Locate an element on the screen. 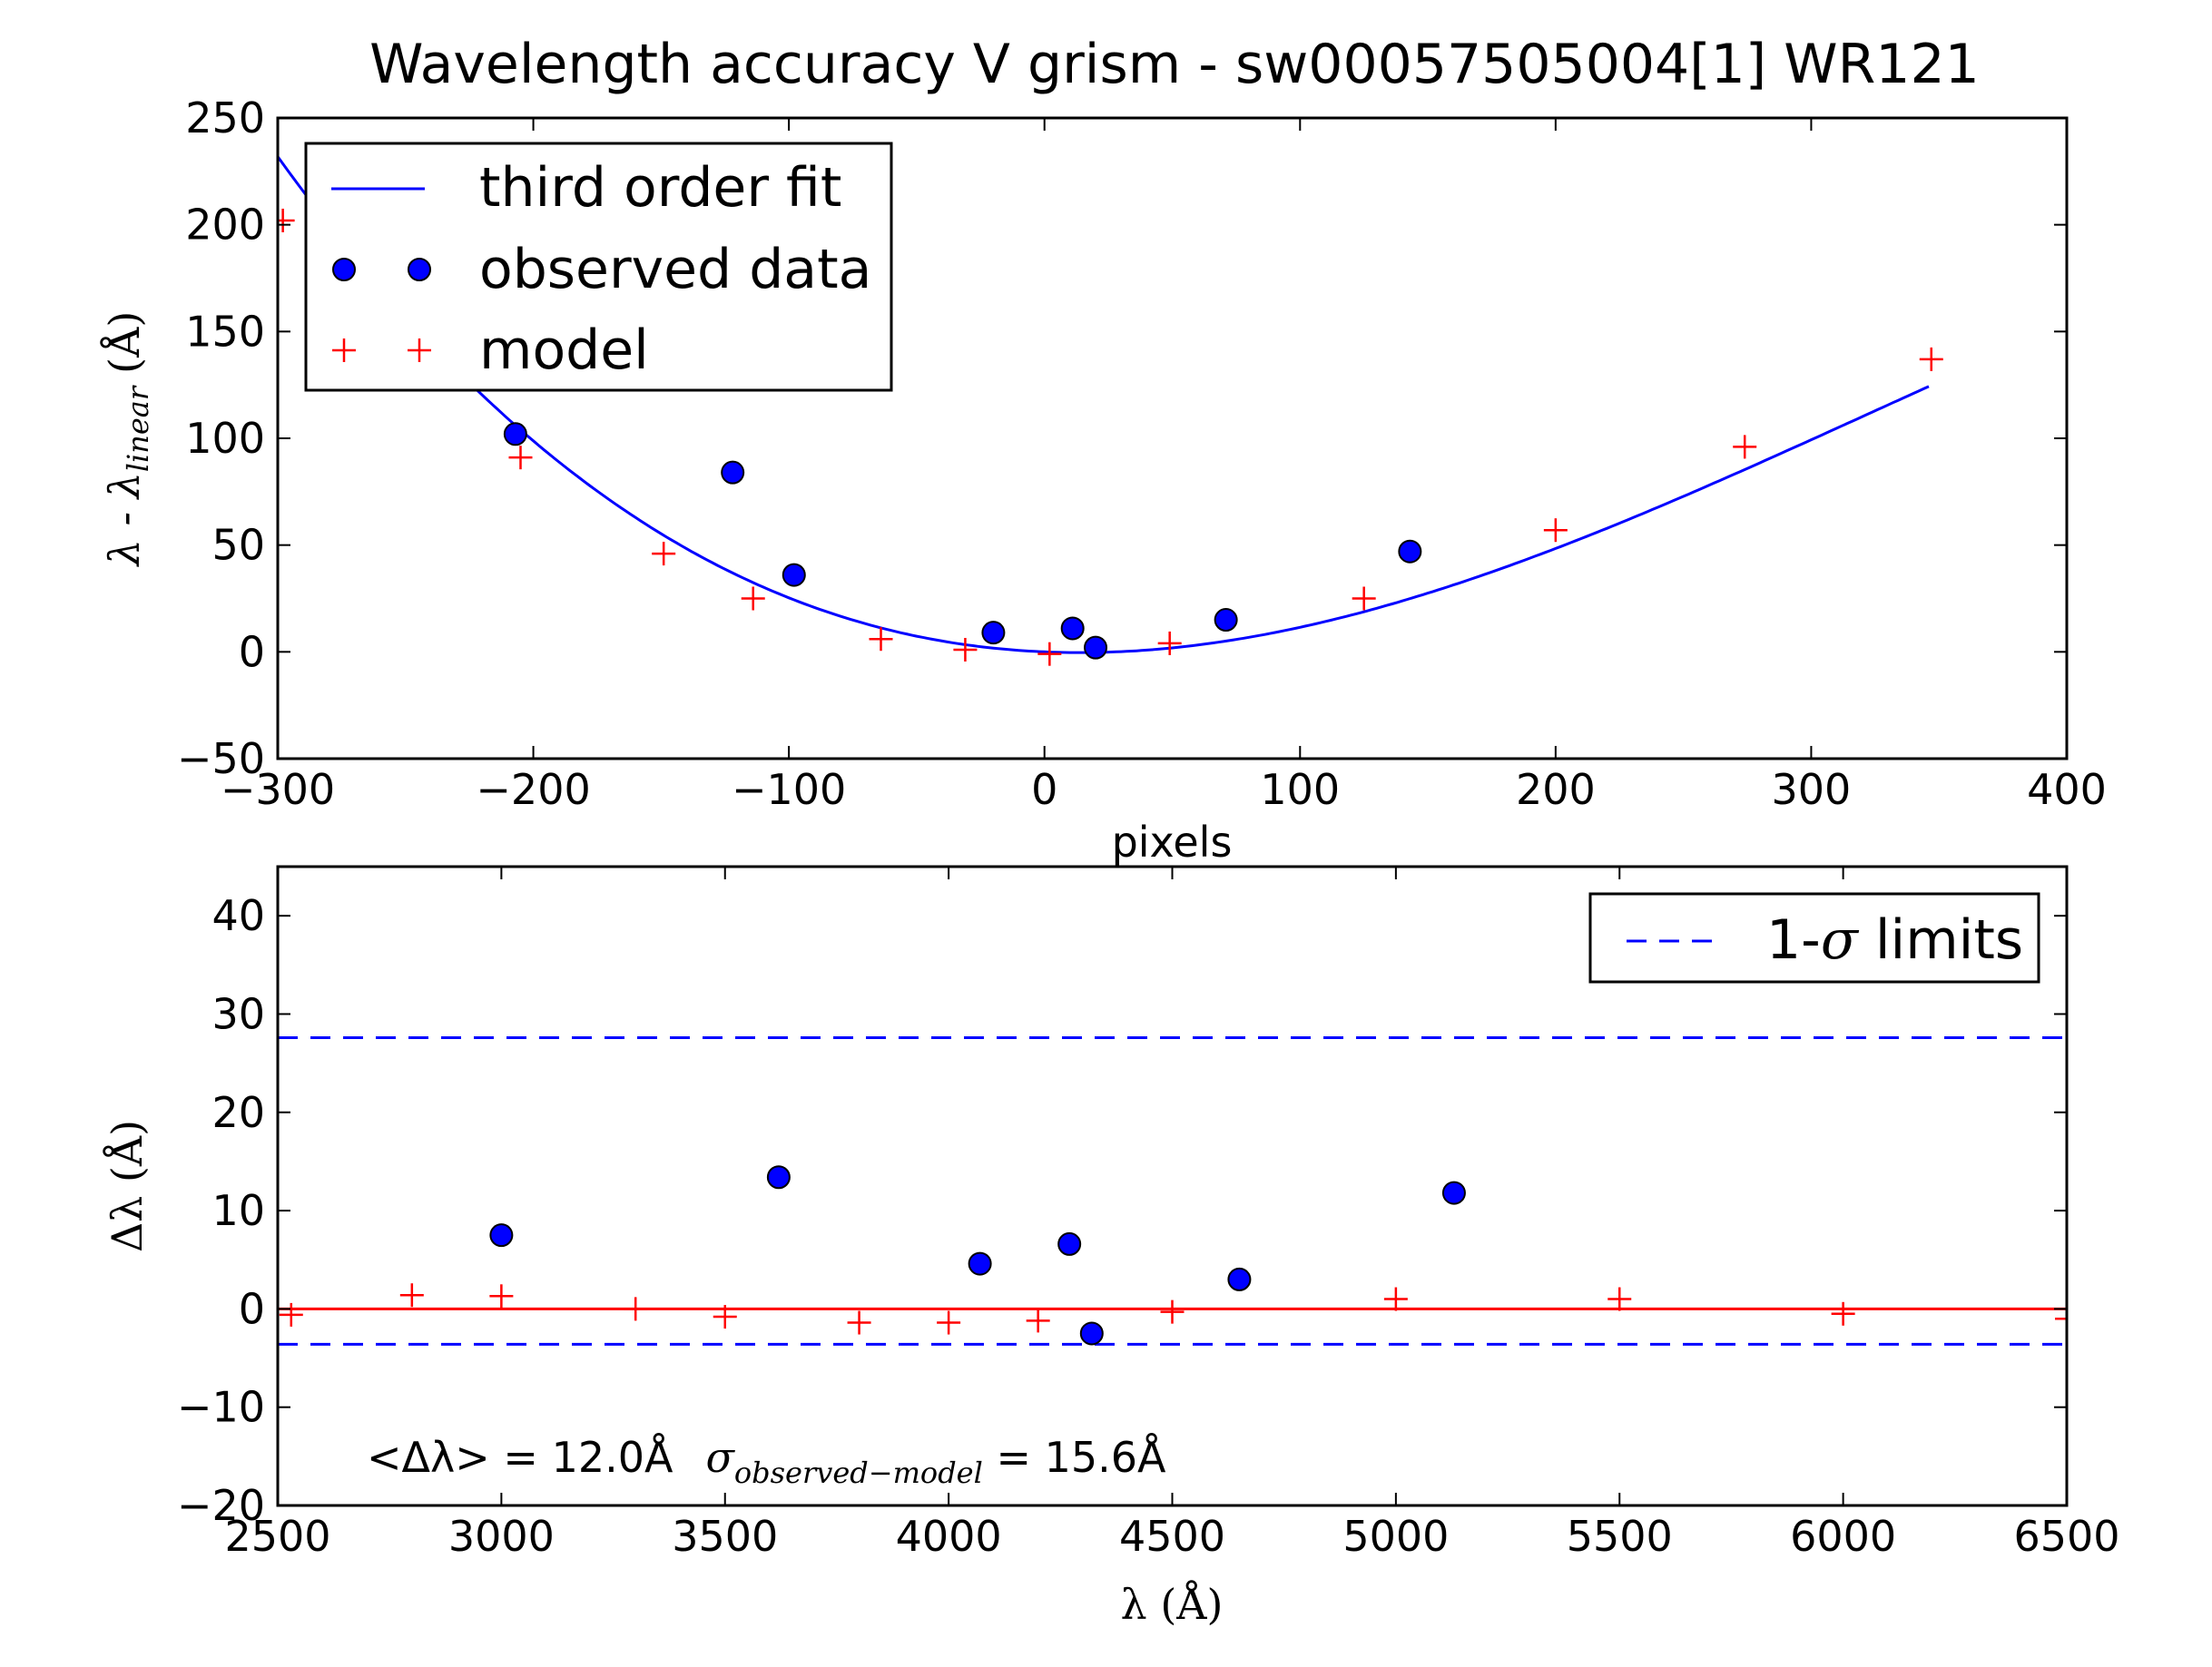 The width and height of the screenshot is (2212, 1667). legend-sigma-prefix: 1- is located at coordinates (1793, 940).